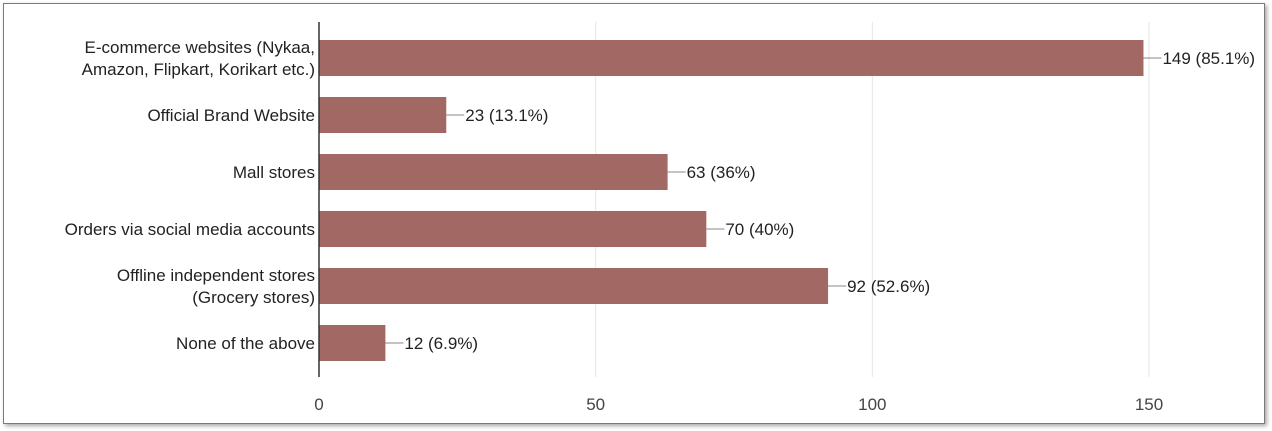  What do you see at coordinates (274, 172) in the screenshot?
I see `category-label: Mall stores` at bounding box center [274, 172].